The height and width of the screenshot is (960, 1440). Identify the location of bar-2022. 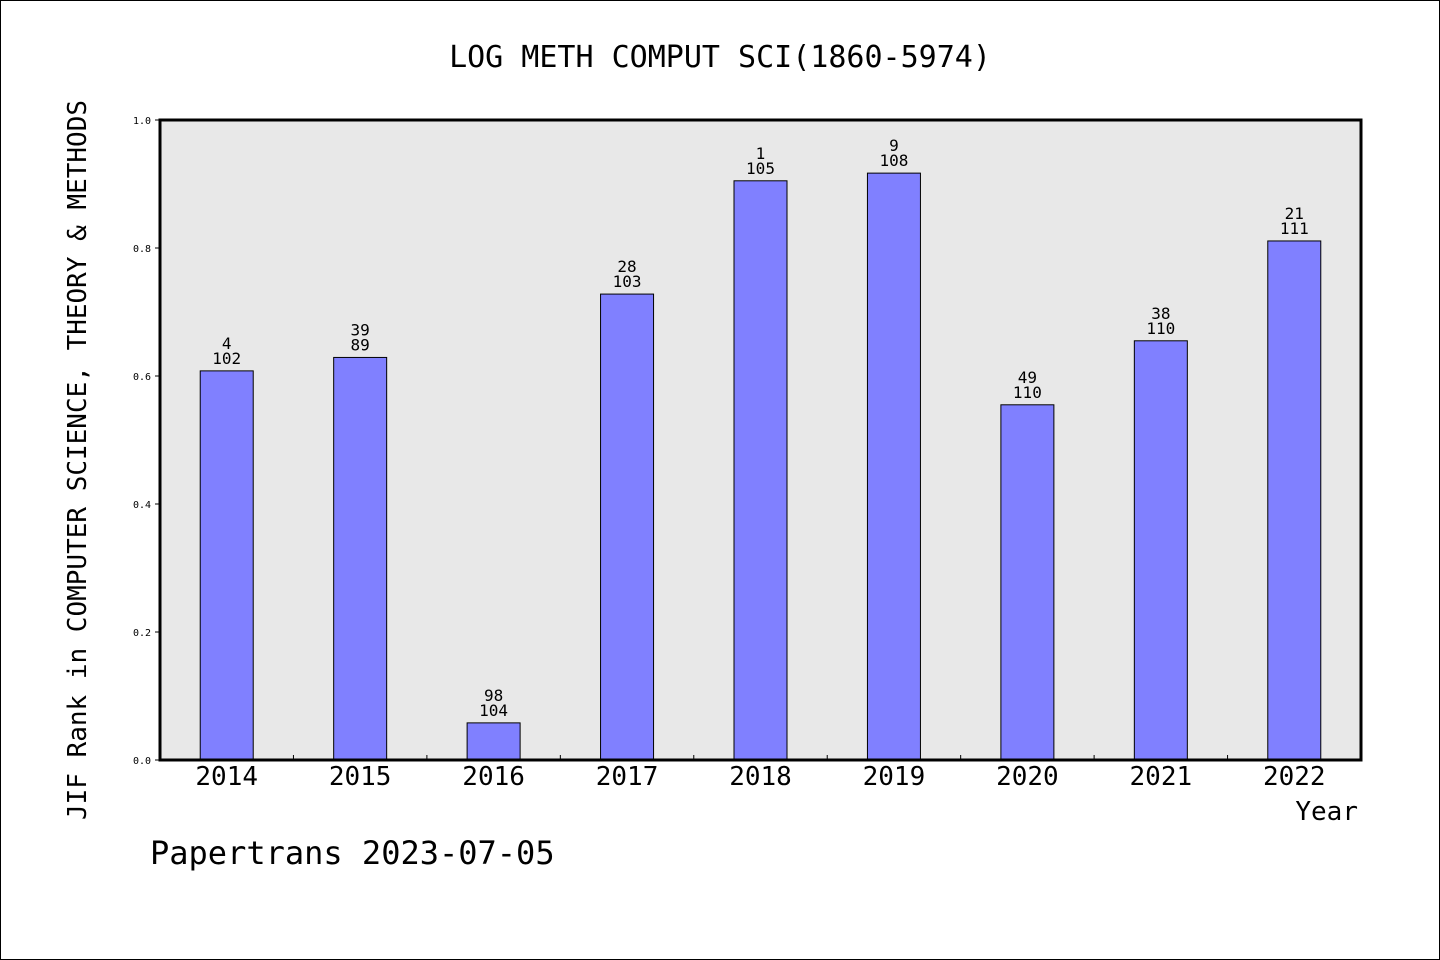
(1294, 500).